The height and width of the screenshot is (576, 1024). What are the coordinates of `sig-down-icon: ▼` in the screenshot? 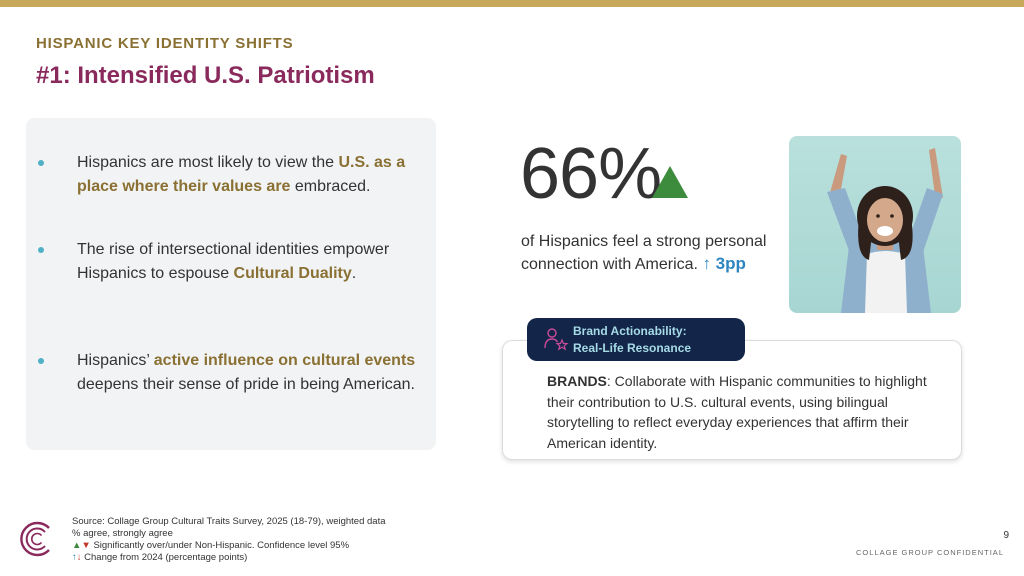 It's located at (86, 545).